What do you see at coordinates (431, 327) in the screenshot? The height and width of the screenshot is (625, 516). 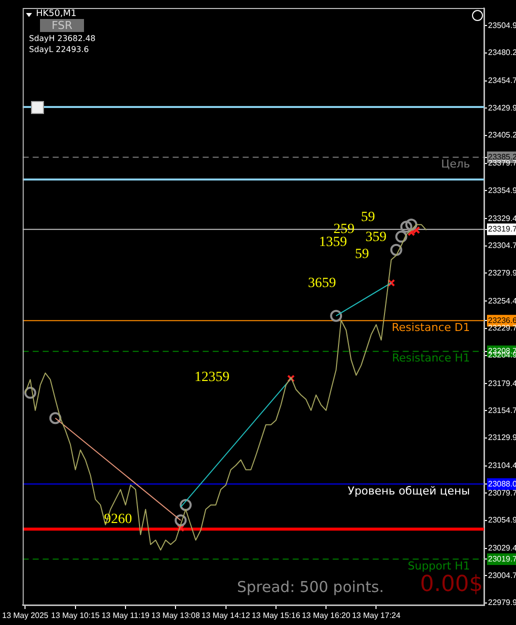 I see `ref-line-label: Resistance D1` at bounding box center [431, 327].